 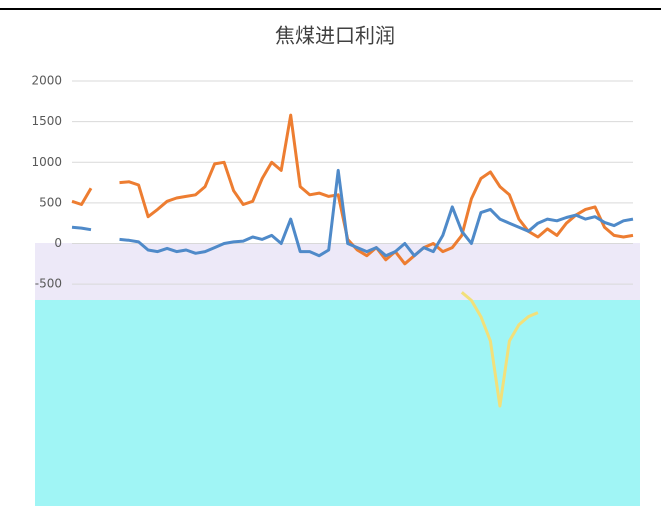 What do you see at coordinates (335, 36) in the screenshot?
I see `chart-title: 焦煤进口利润` at bounding box center [335, 36].